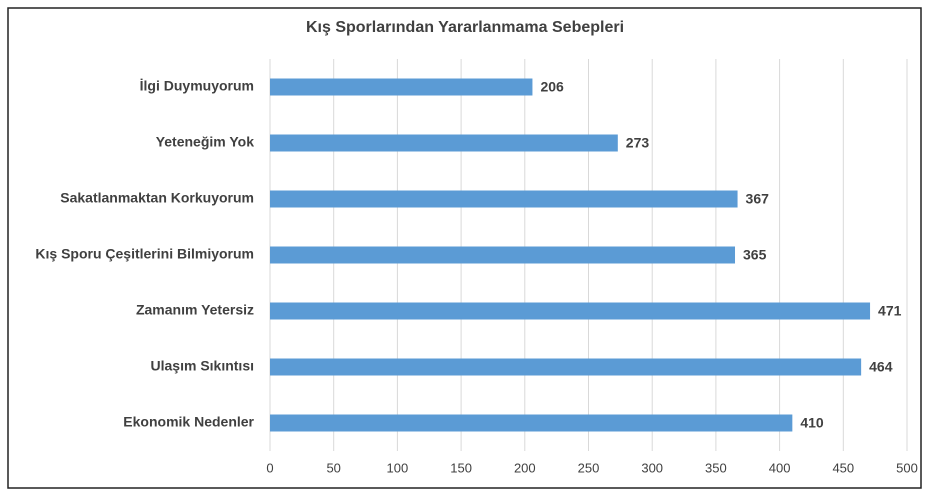  I want to click on data-label: 464, so click(881, 367).